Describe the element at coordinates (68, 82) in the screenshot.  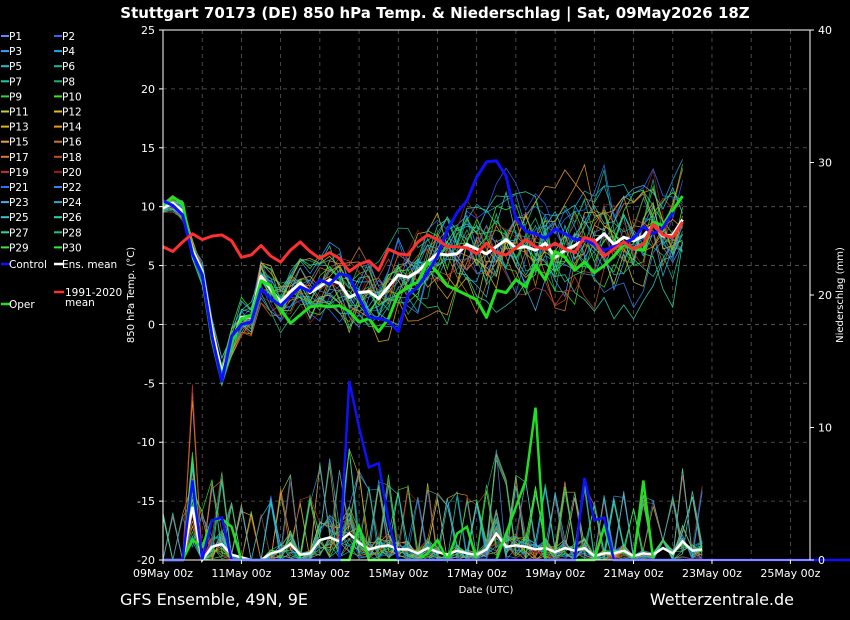
I see `legend-label-p8: P8` at that location.